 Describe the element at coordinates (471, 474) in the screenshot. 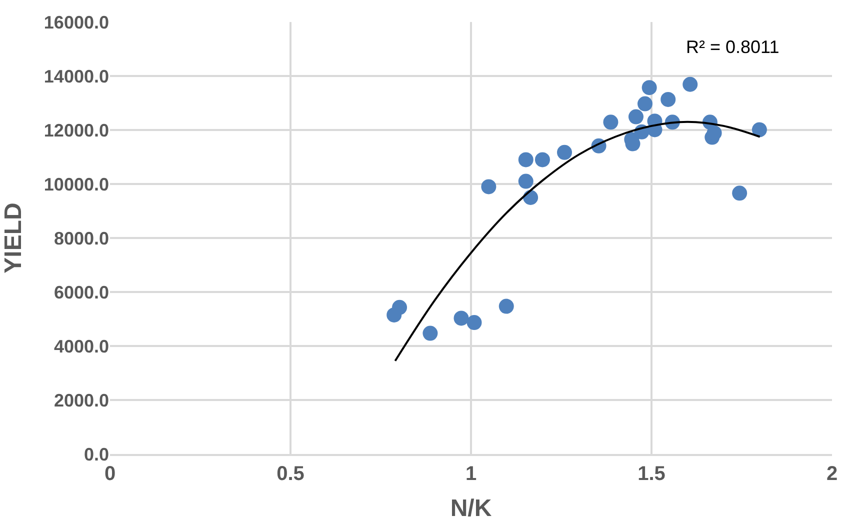

I see `x-tick-label: 1` at that location.